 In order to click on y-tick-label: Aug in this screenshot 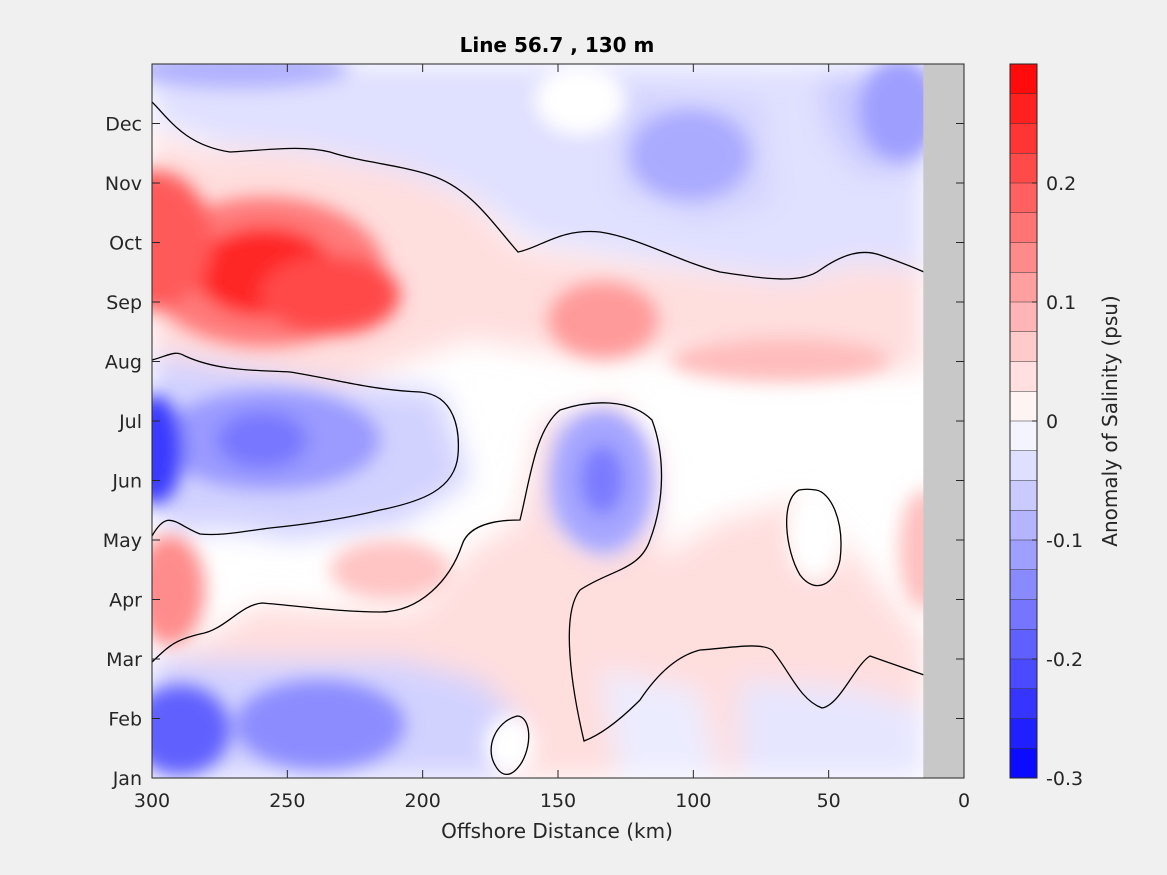, I will do `click(123, 363)`.